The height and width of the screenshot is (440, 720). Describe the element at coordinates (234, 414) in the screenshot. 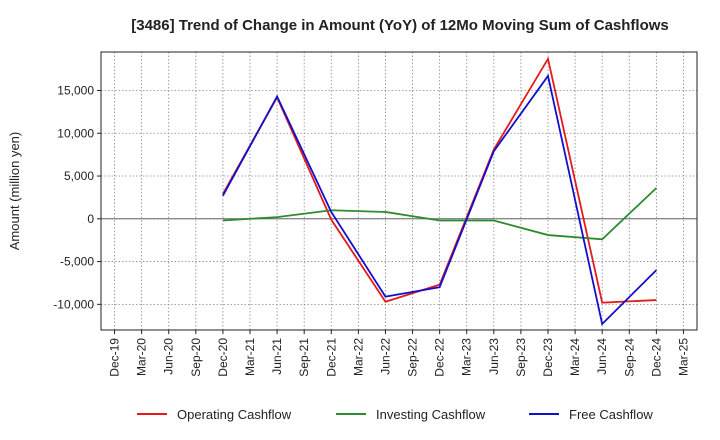

I see `legend-label-operating-cashflow: Operating Cashflow` at that location.